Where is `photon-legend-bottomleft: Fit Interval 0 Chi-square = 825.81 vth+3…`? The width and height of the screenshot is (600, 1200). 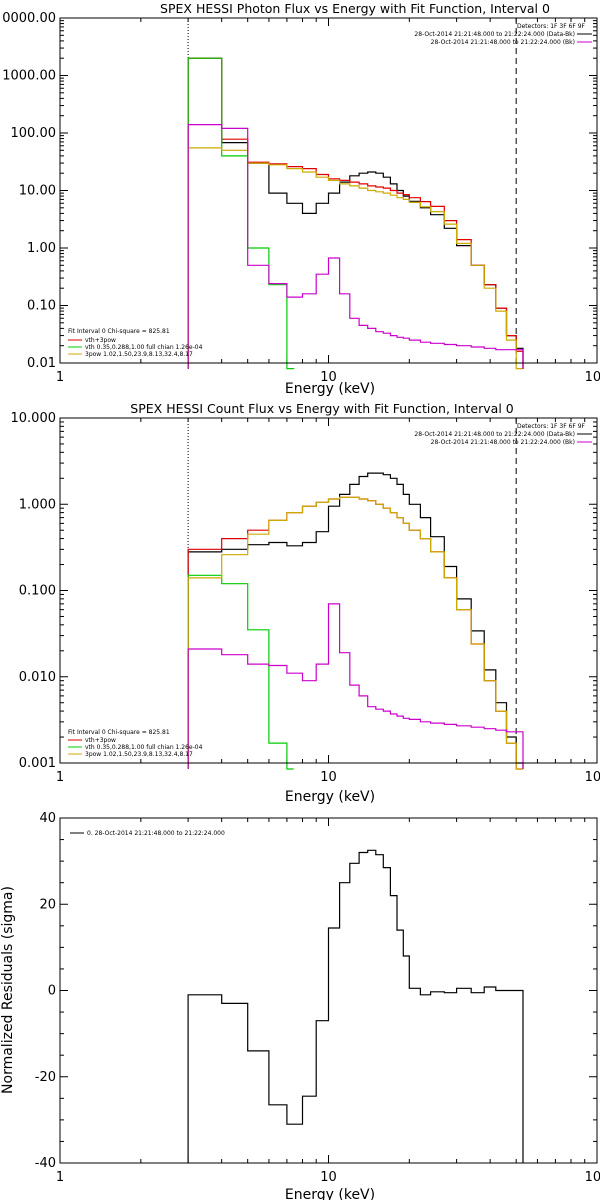
photon-legend-bottomleft: Fit Interval 0 Chi-square = 825.81 vth+3… is located at coordinates (135, 343).